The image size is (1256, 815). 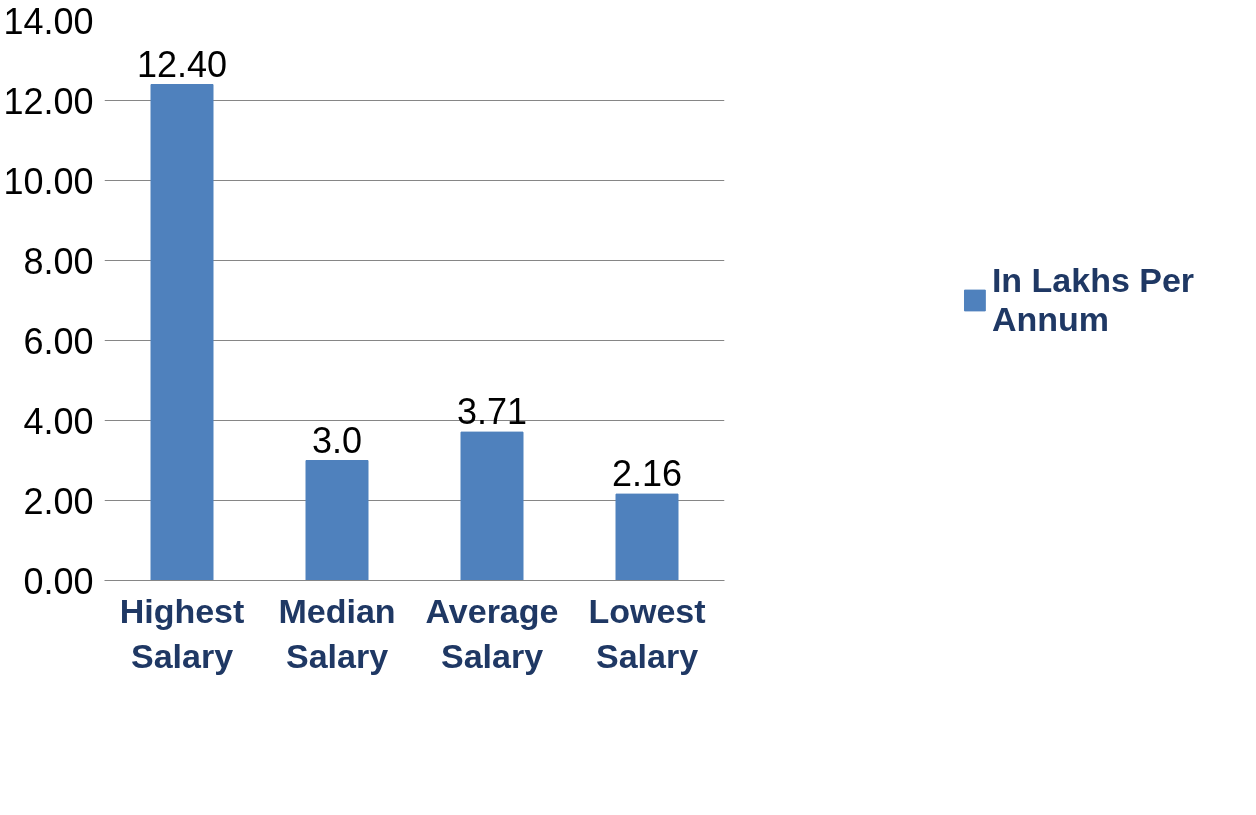 I want to click on text: 3.71, so click(x=492, y=412).